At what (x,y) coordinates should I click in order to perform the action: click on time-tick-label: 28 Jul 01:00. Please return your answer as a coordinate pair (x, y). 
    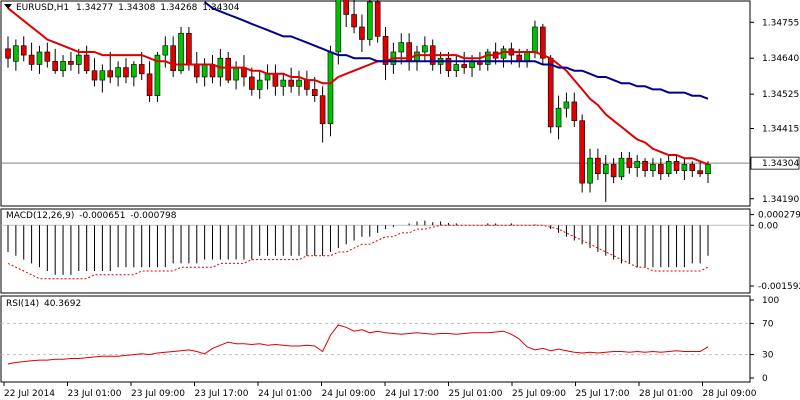
    Looking at the image, I should click on (666, 394).